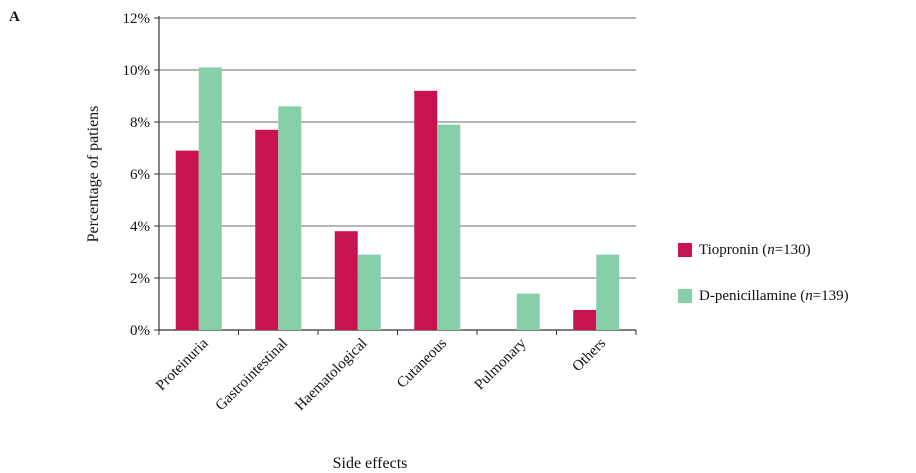 The width and height of the screenshot is (916, 473). What do you see at coordinates (140, 331) in the screenshot?
I see `y-tick-label: 0%` at bounding box center [140, 331].